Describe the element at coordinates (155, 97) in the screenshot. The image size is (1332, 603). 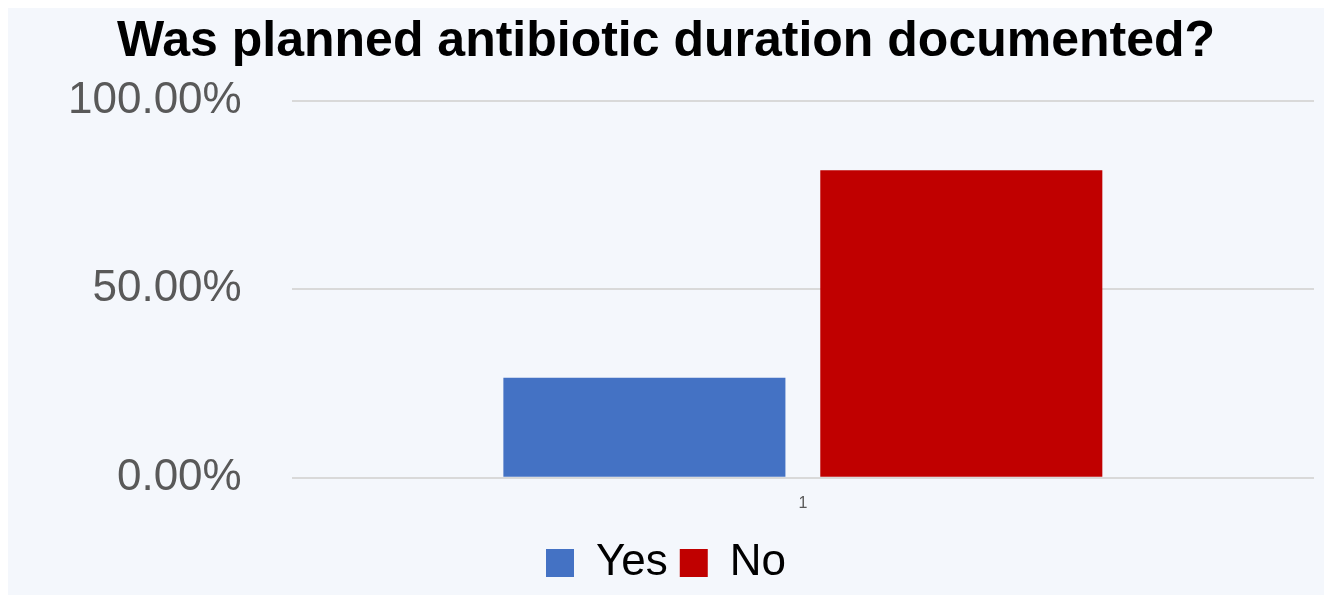
I see `y-tick-label: 100.00%` at that location.